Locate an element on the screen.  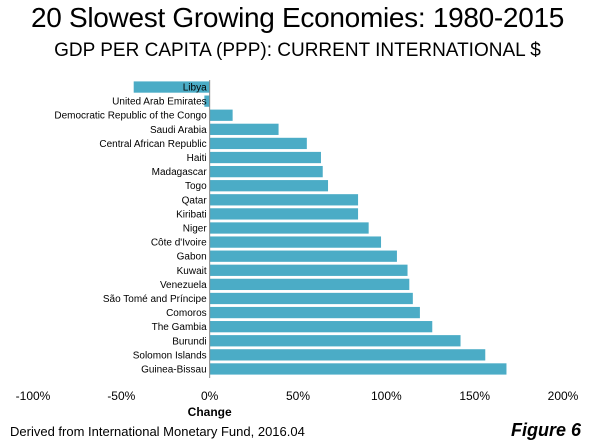
x-tick-label: -50% is located at coordinates (121, 396).